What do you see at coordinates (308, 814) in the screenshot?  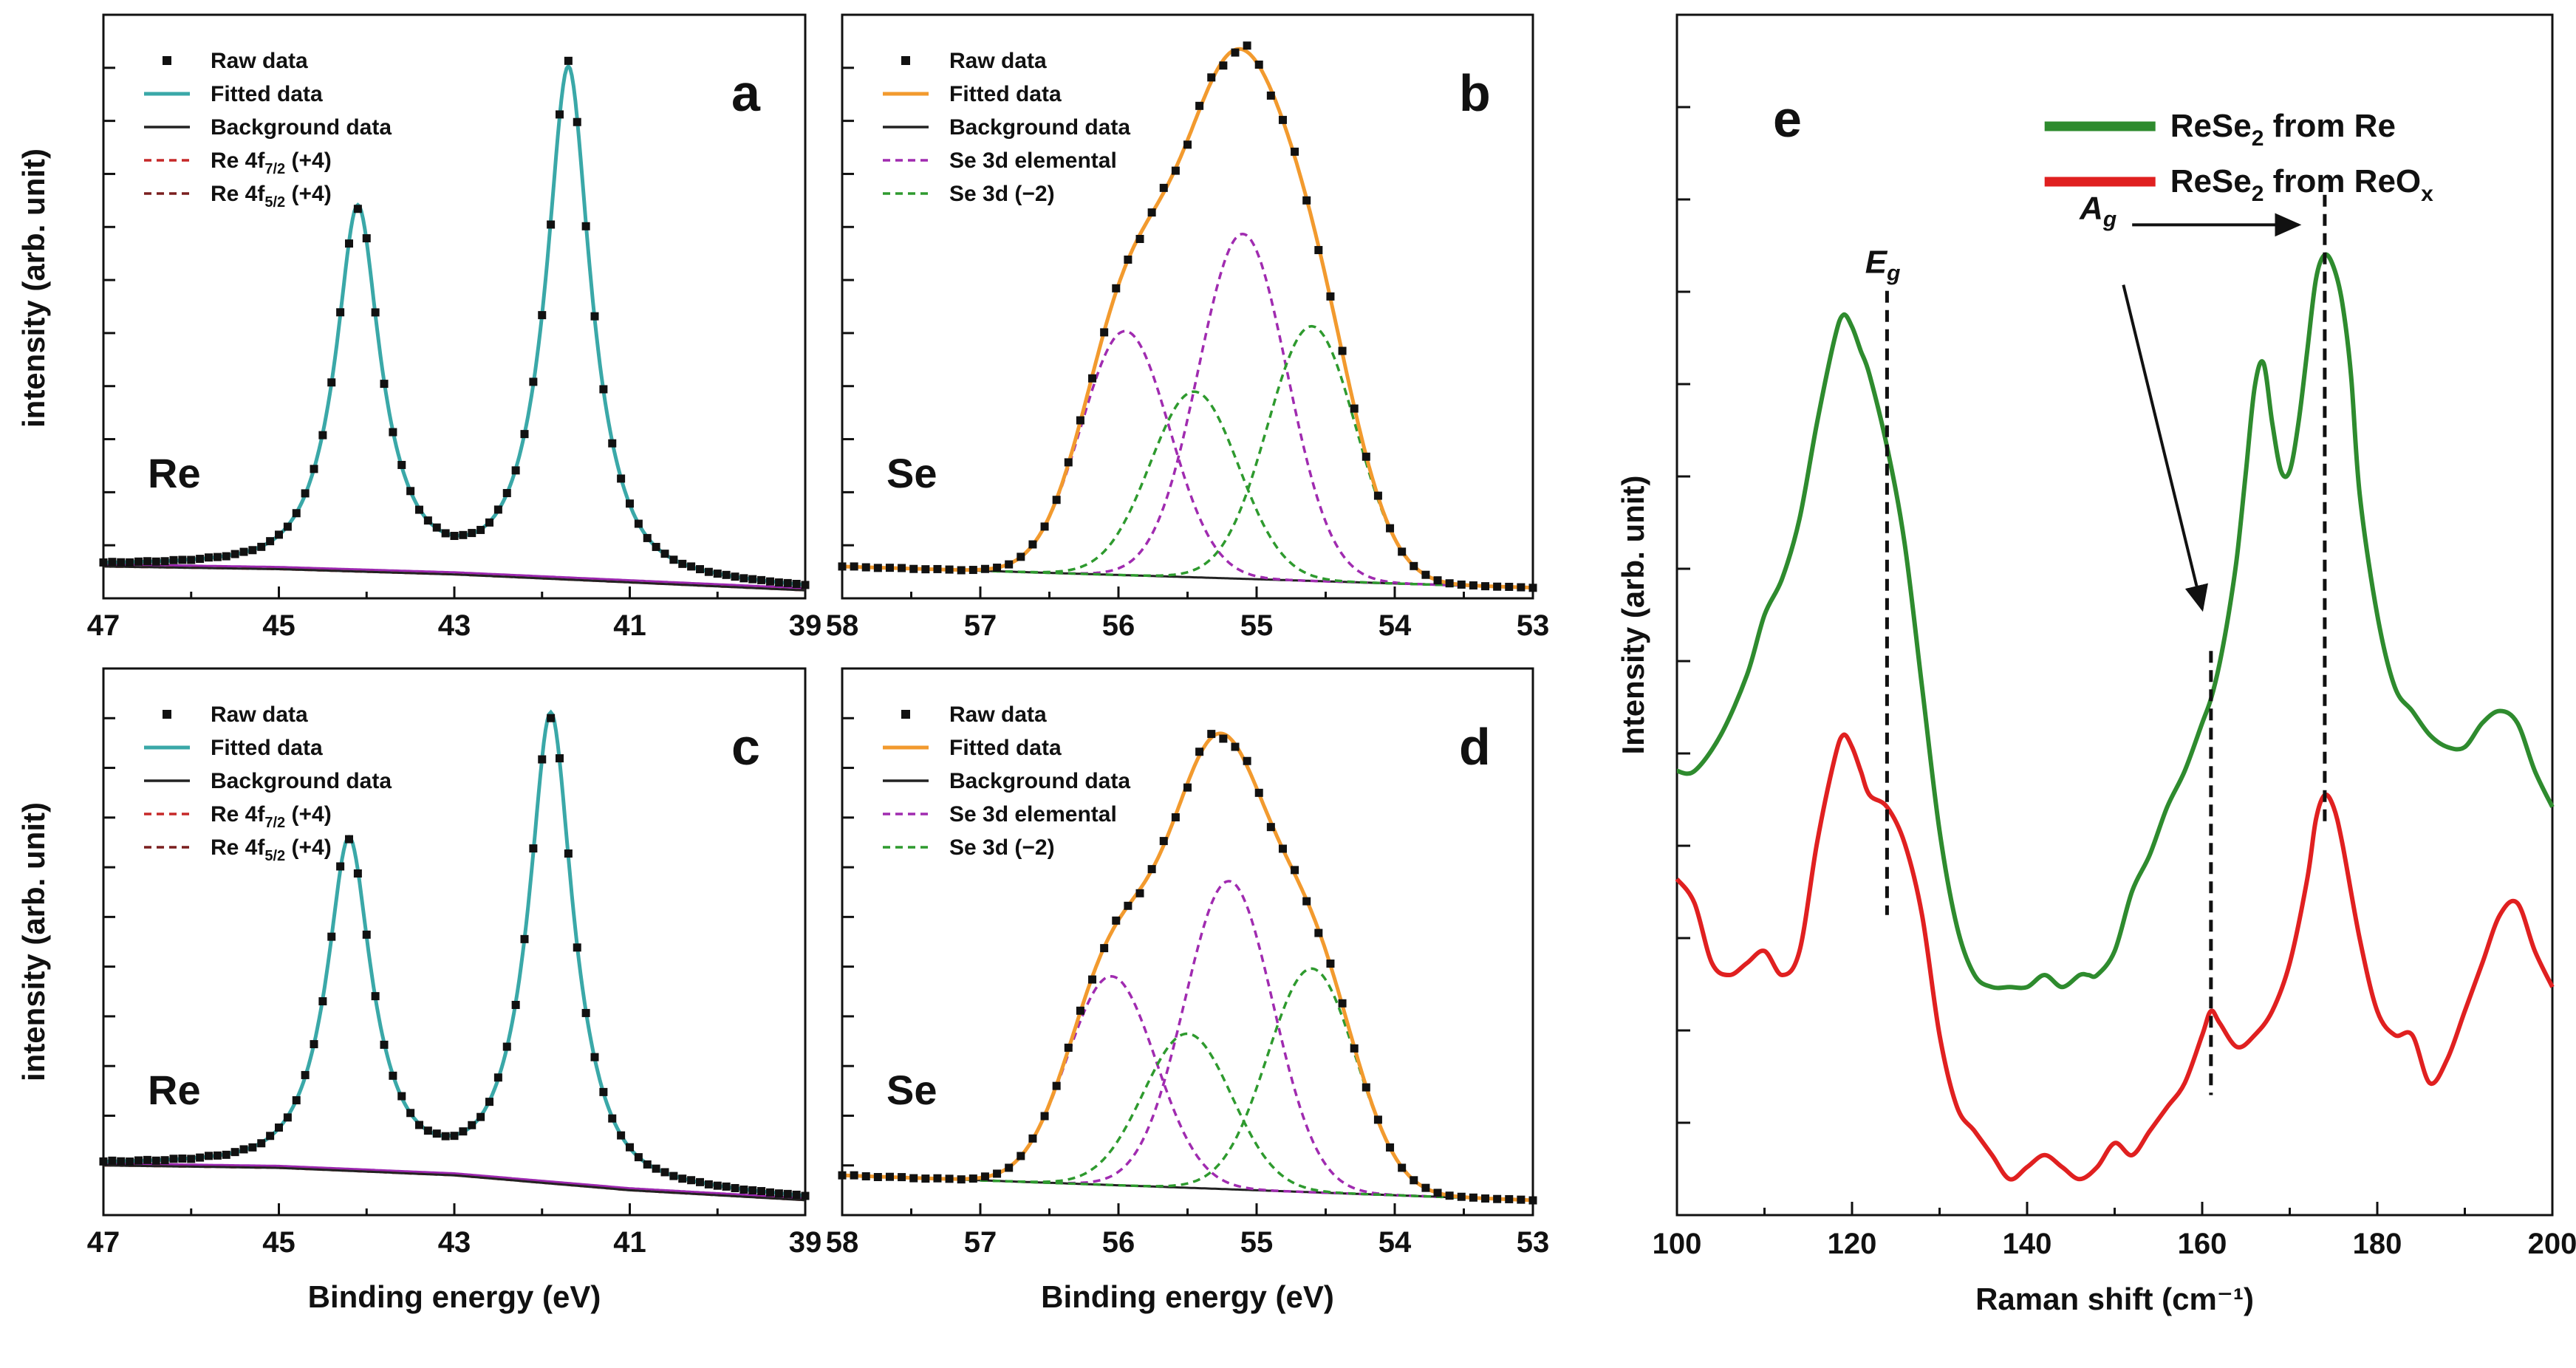 I see `panel-c-legend-rest: (+4)` at bounding box center [308, 814].